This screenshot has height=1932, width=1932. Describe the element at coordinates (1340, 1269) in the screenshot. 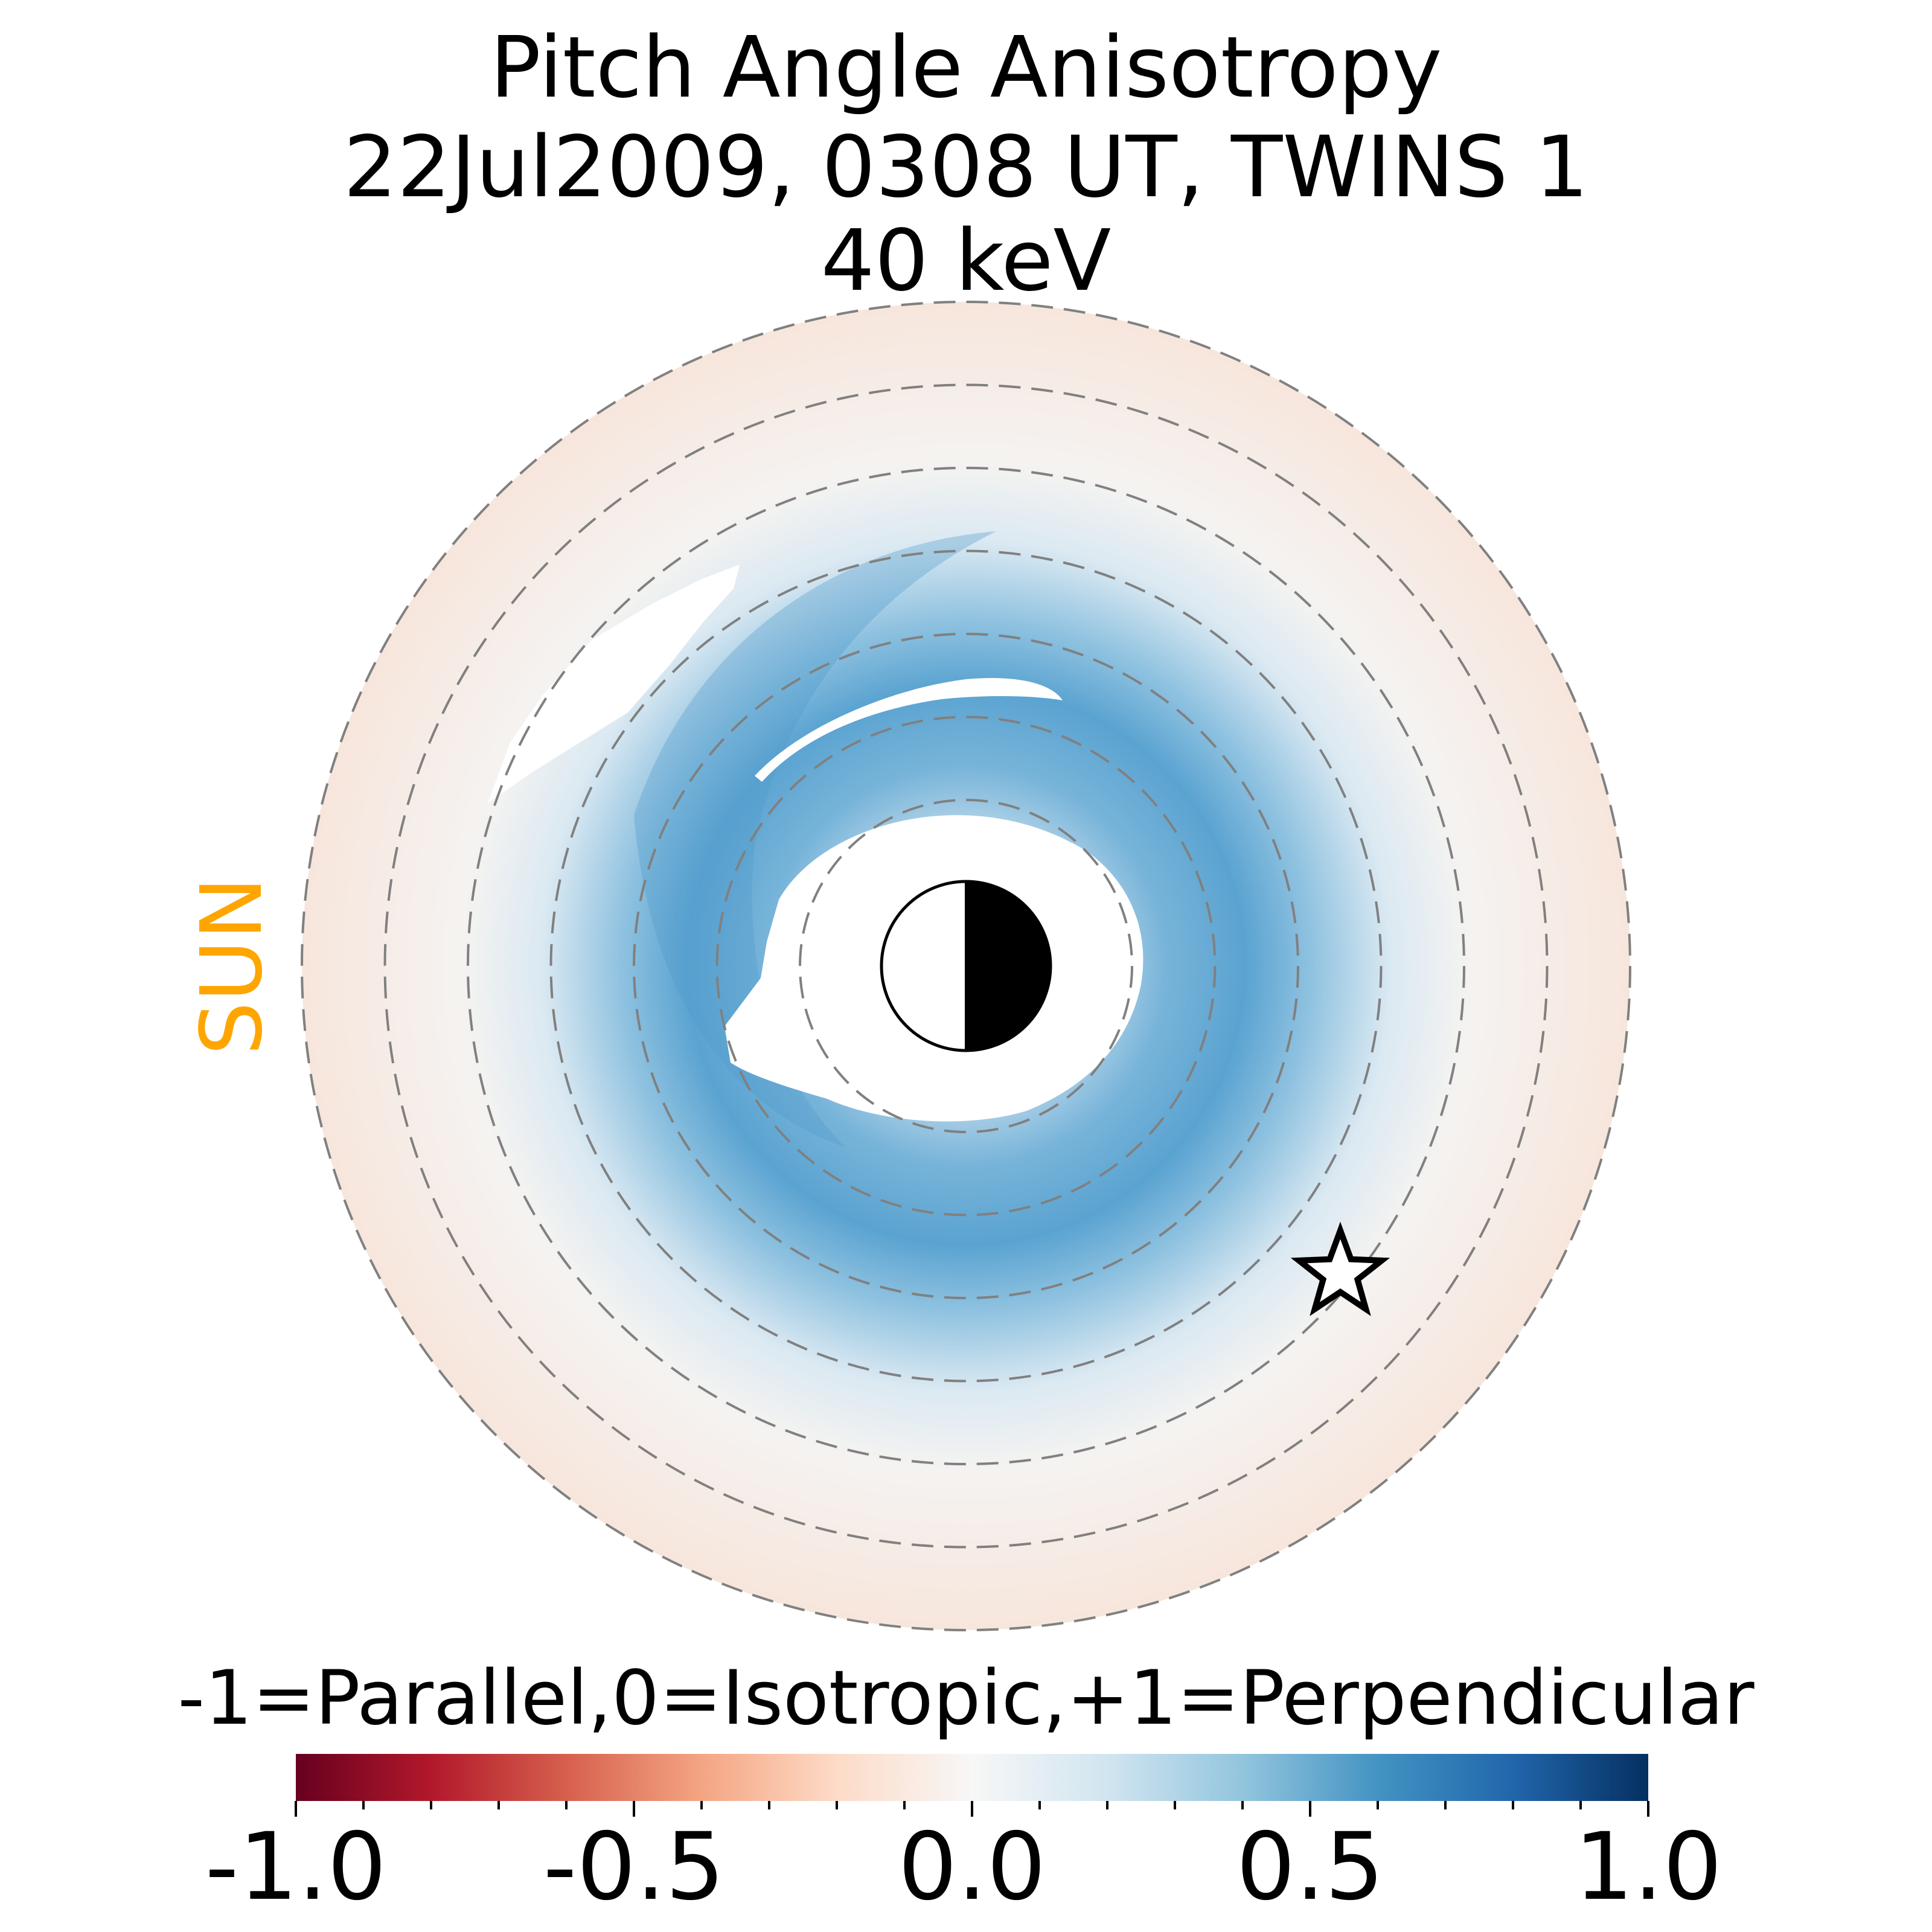

I see `spacecraft-star-icon` at that location.